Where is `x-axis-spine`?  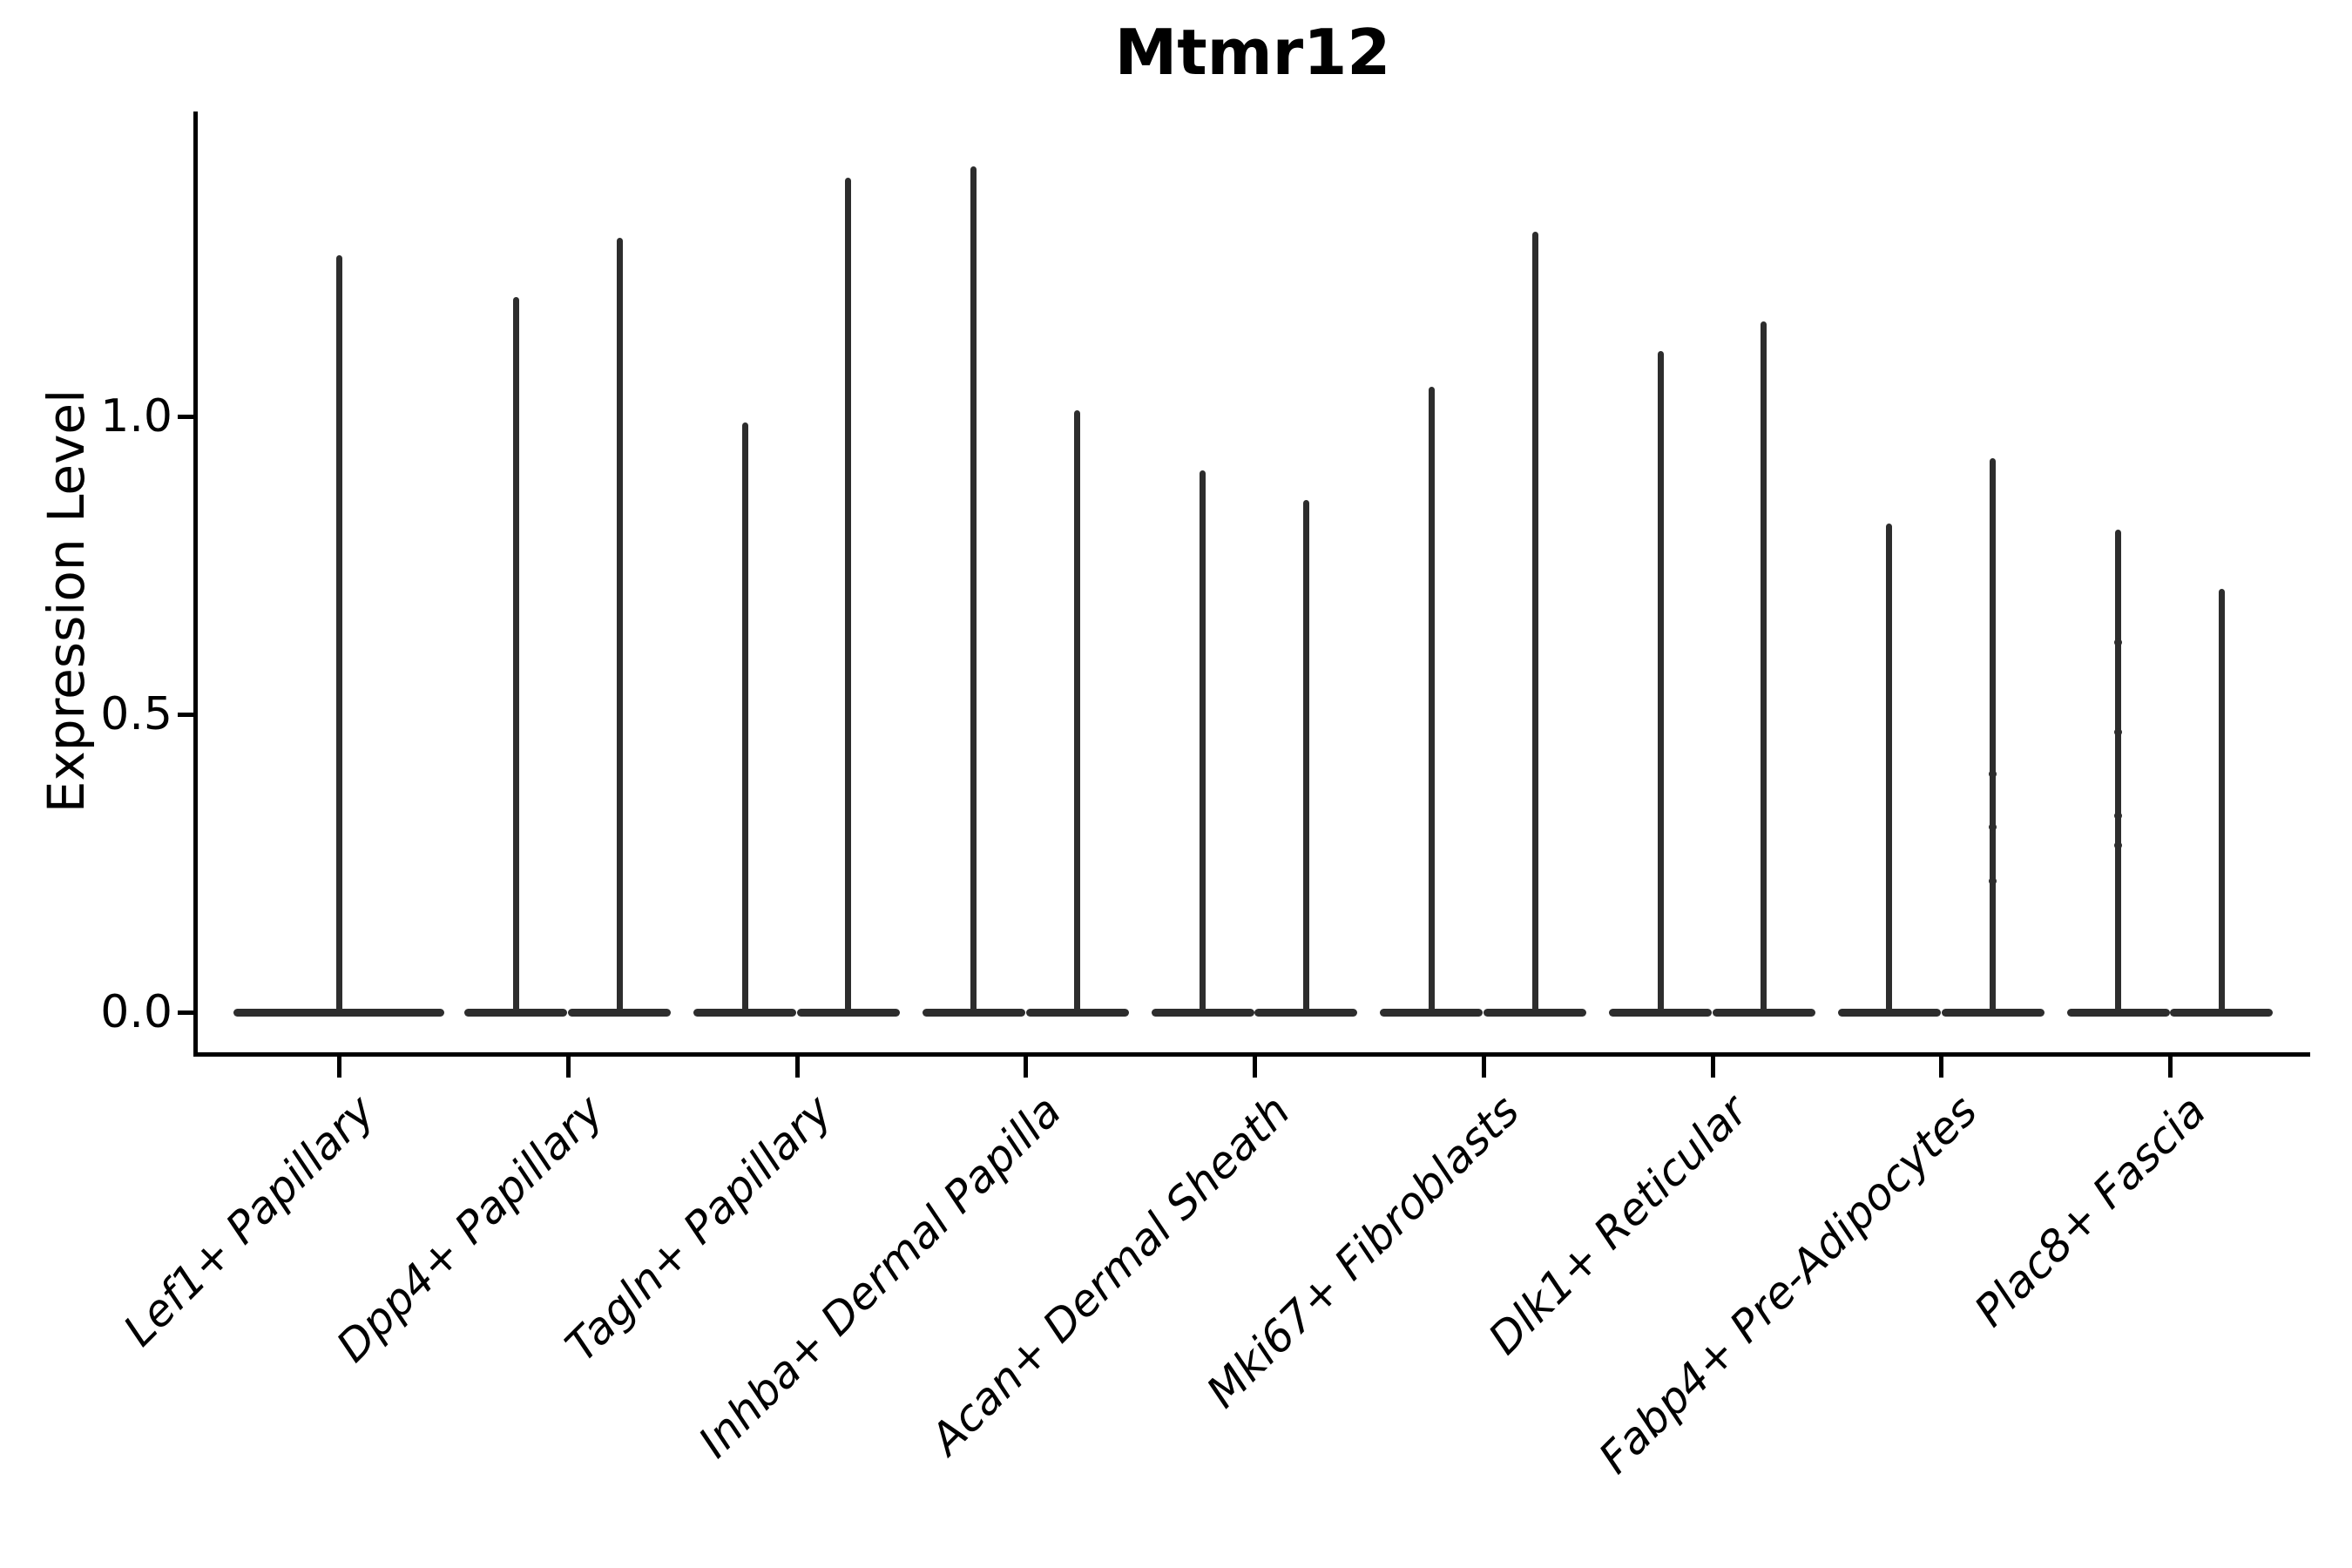
x-axis-spine is located at coordinates (1251, 1054).